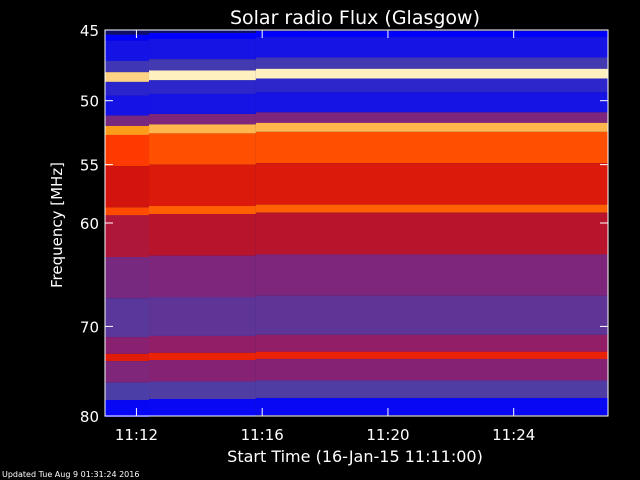  Describe the element at coordinates (355, 456) in the screenshot. I see `x-axis-label: Start Time (16-Jan-15 11:11:00)` at that location.